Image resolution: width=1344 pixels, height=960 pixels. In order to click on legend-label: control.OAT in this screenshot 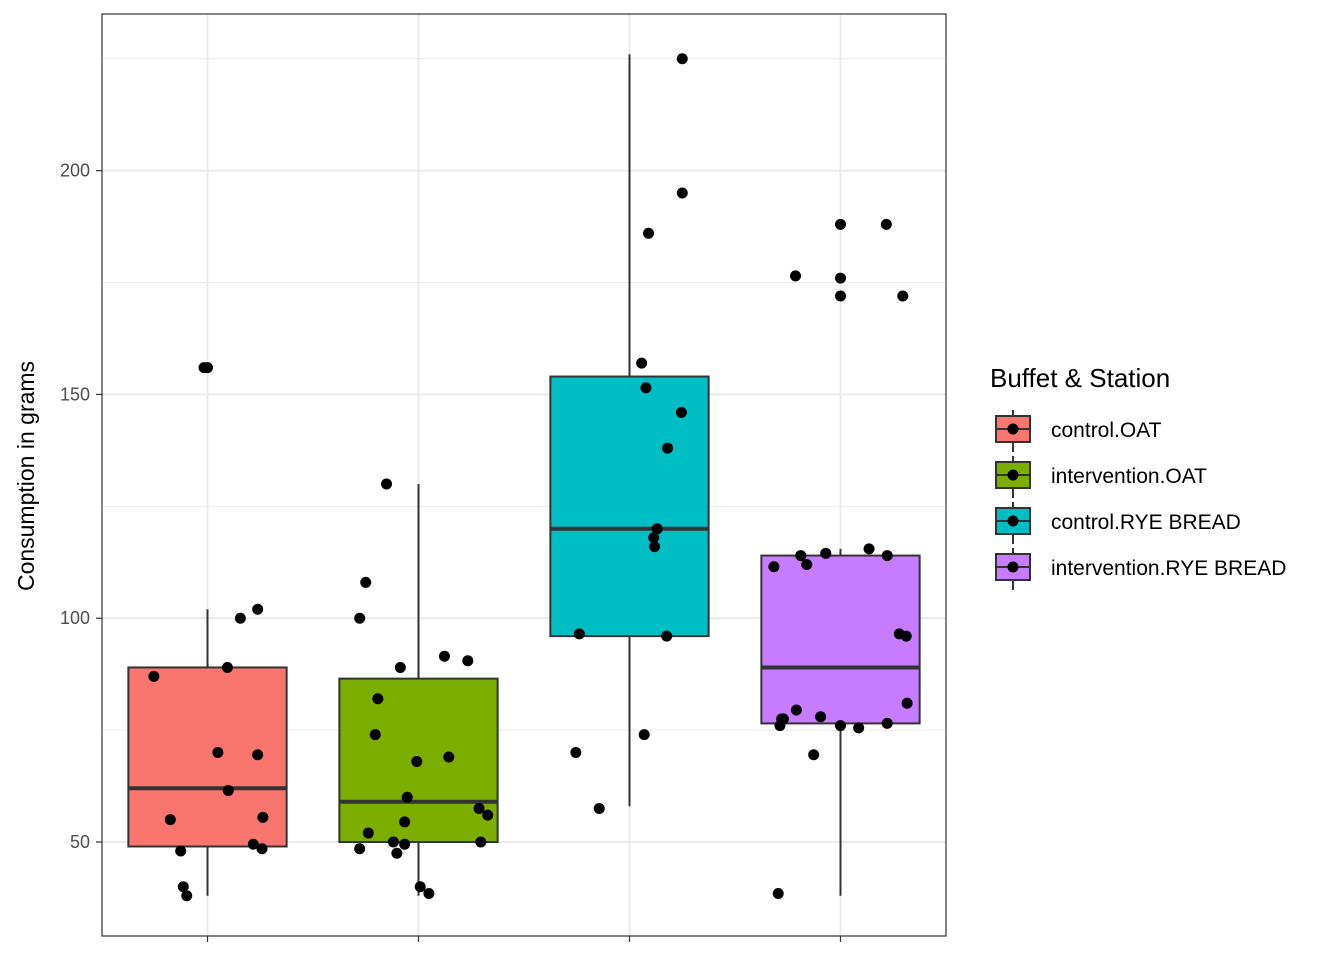, I will do `click(1106, 430)`.